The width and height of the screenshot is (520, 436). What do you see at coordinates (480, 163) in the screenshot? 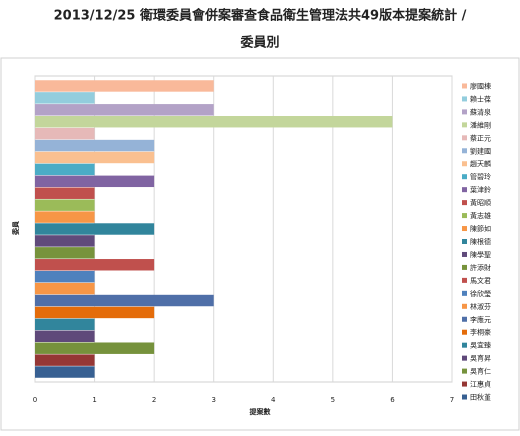
I see `legend-label: 趙天麟` at bounding box center [480, 163].